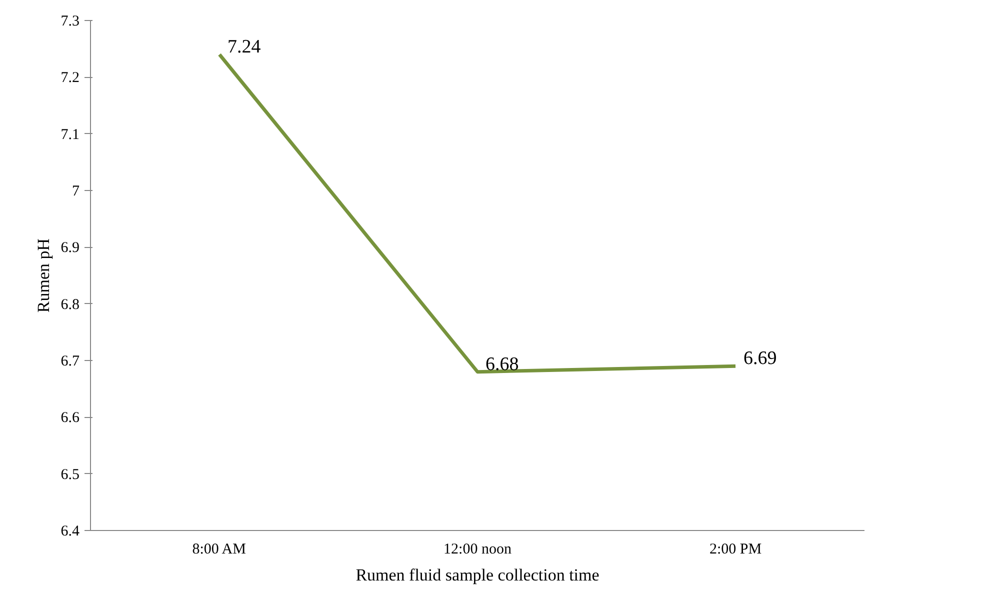 The image size is (984, 610). Describe the element at coordinates (70, 78) in the screenshot. I see `y-tick-label: 7.2` at that location.